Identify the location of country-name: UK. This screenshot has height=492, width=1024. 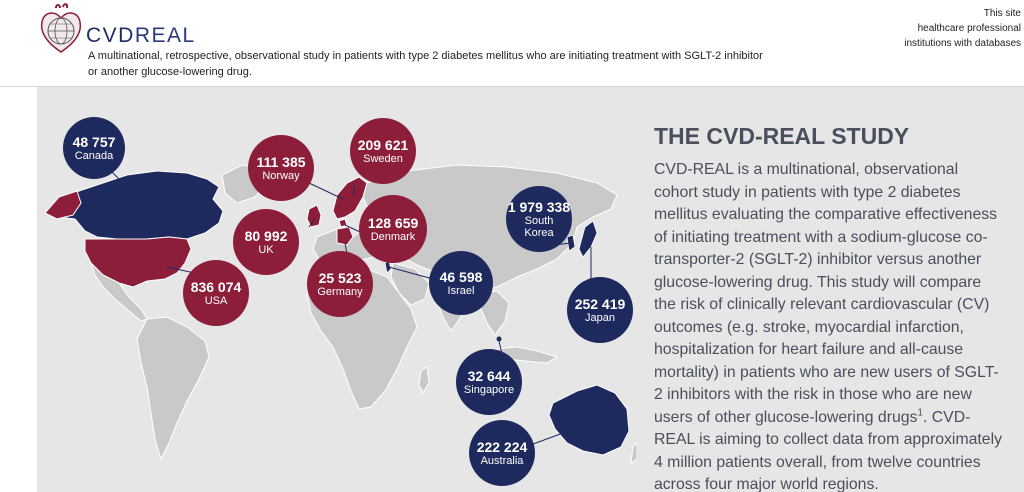
(266, 249).